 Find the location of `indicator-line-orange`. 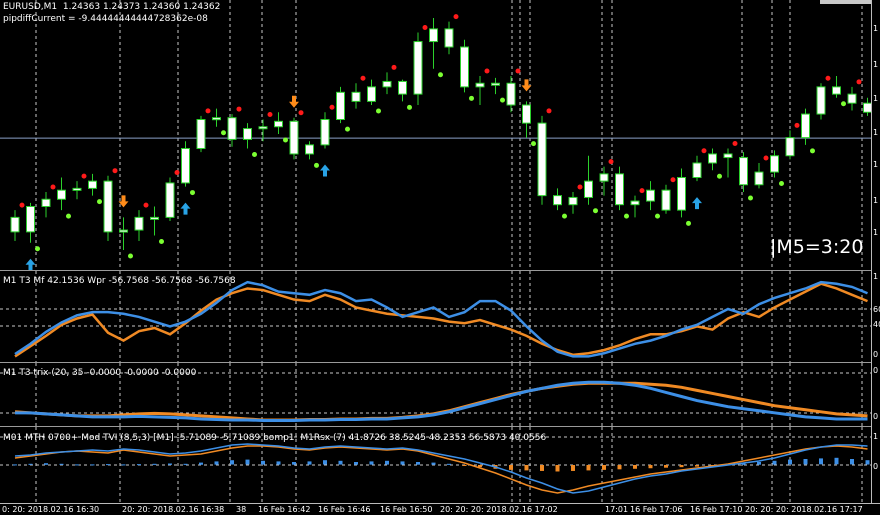

indicator-line-orange is located at coordinates (441, 320).